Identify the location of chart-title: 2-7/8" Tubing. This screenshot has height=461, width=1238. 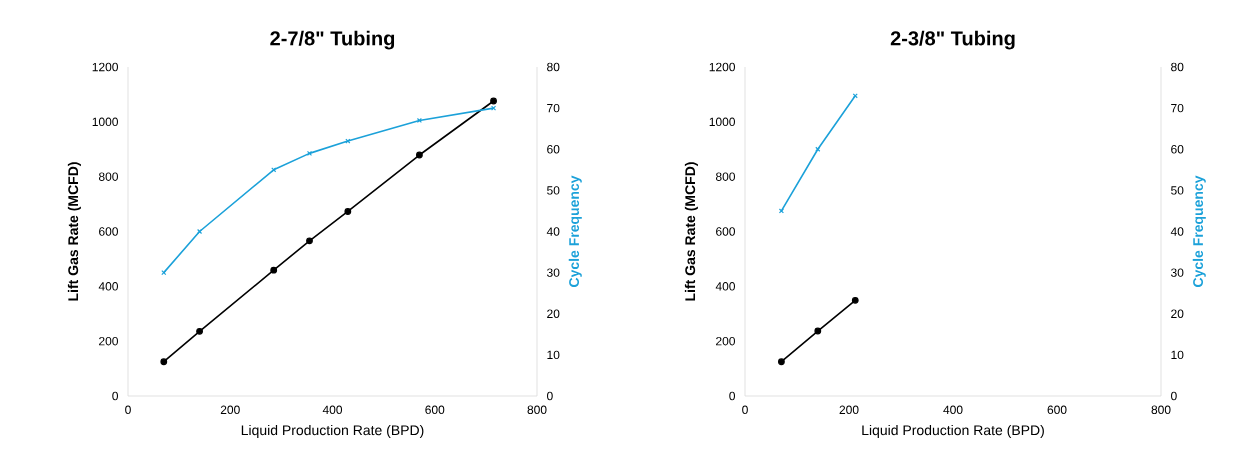
(332, 40).